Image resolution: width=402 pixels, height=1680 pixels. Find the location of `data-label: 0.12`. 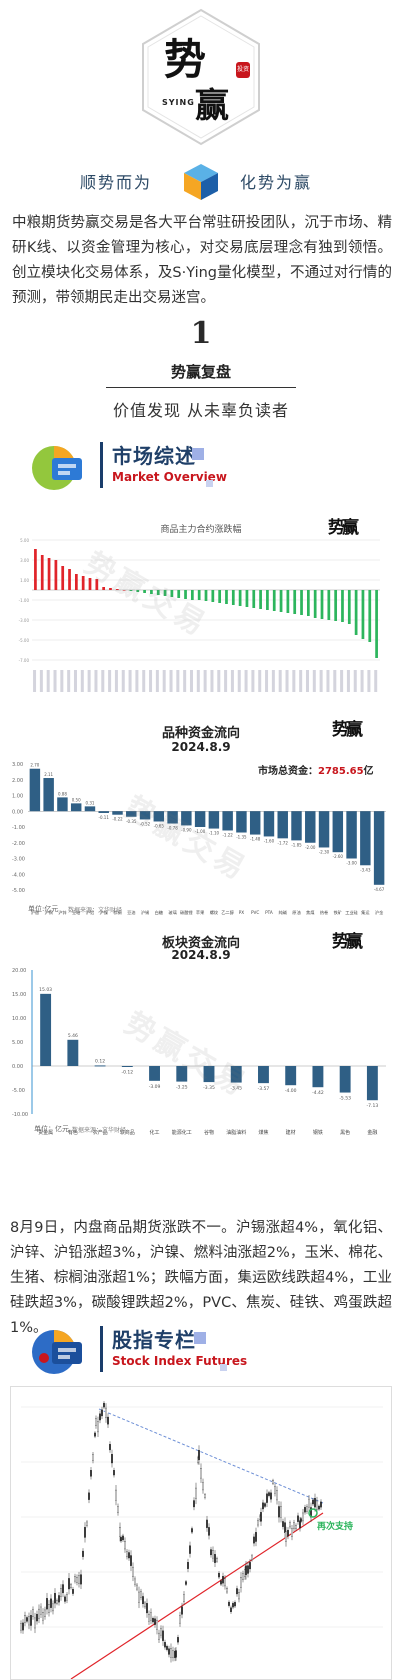

data-label: 0.12 is located at coordinates (100, 1061).